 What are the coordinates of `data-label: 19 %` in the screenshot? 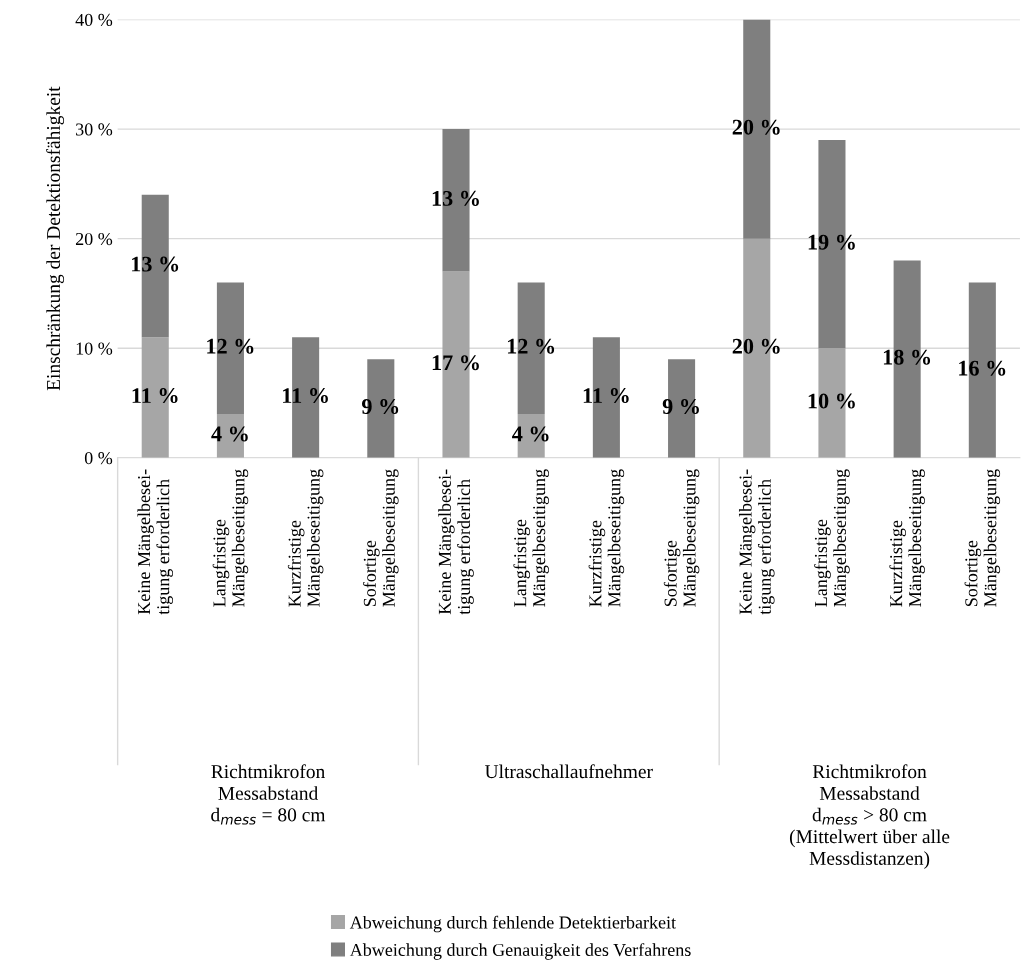 It's located at (831, 242).